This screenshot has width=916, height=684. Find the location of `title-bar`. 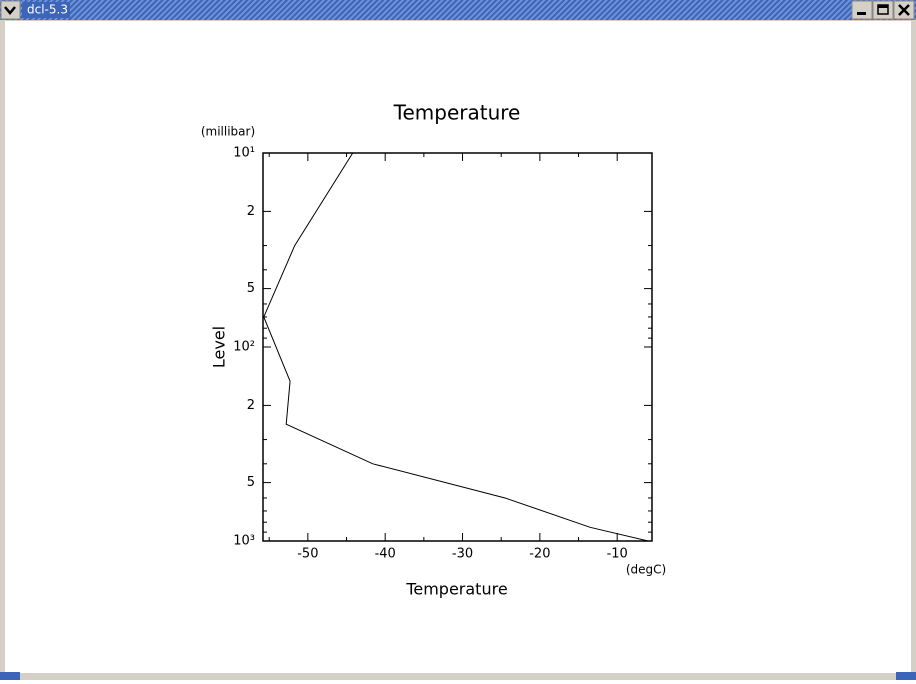

title-bar is located at coordinates (458, 10).